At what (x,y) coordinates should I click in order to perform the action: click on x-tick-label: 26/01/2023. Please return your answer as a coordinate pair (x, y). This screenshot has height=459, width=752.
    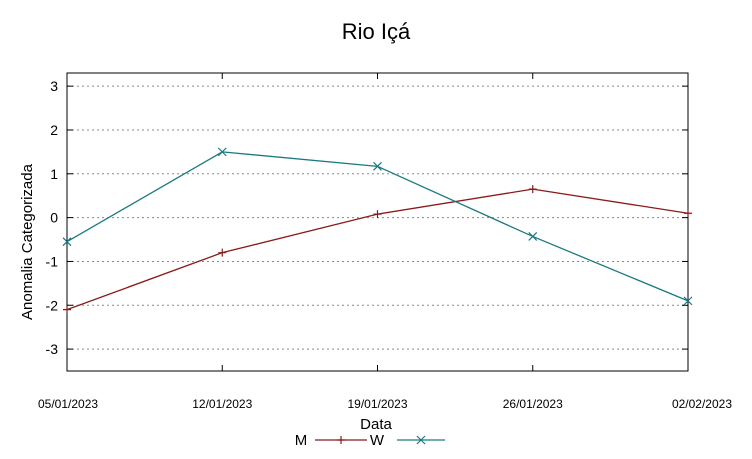
    Looking at the image, I should click on (533, 404).